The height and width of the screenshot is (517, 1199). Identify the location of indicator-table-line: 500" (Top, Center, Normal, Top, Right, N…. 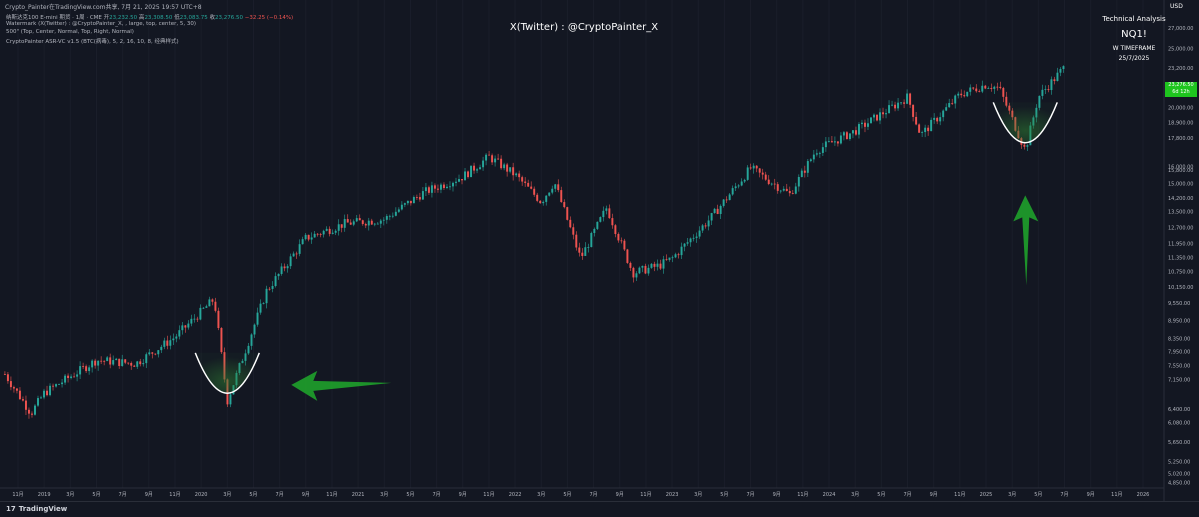
(70, 32).